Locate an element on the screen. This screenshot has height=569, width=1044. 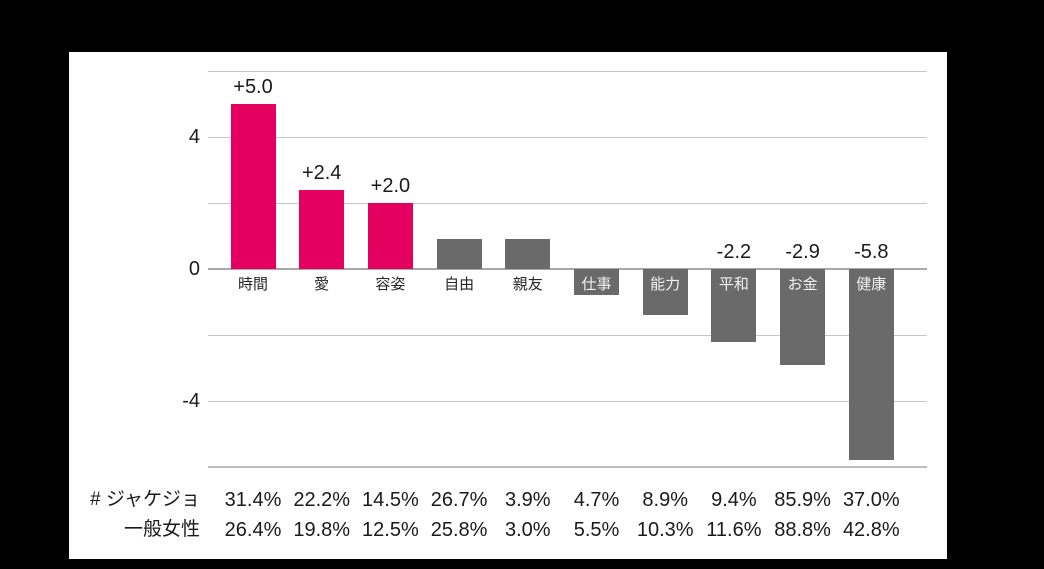
category-label: 愛 is located at coordinates (322, 284).